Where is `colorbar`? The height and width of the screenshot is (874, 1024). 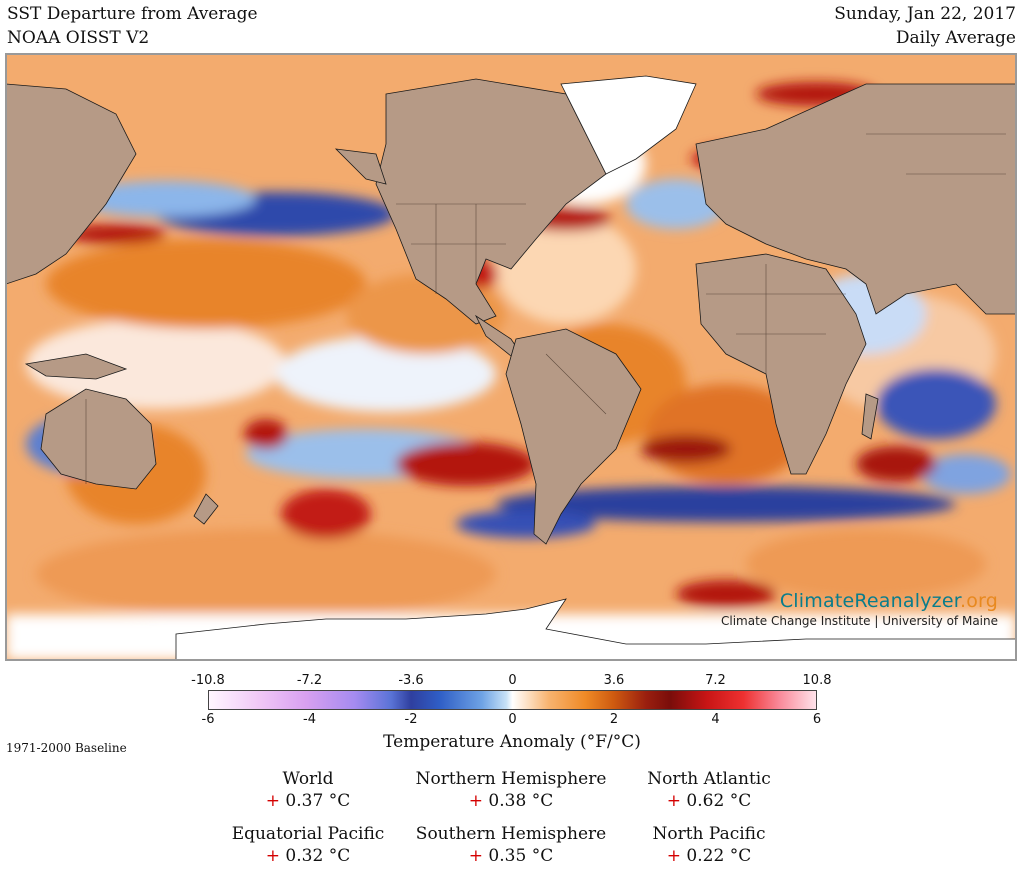
colorbar is located at coordinates (512, 700).